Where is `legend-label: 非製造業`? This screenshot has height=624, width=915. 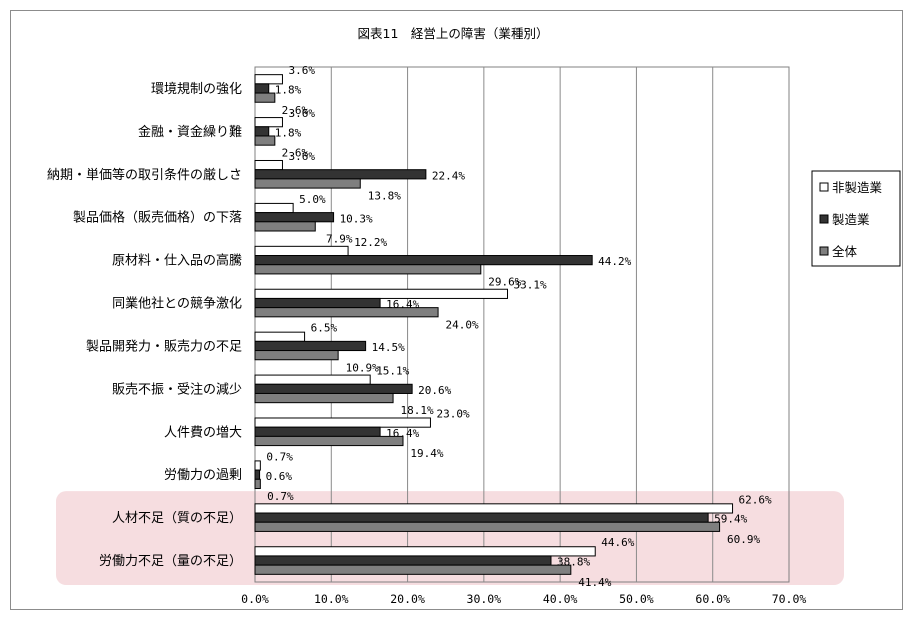
legend-label: 非製造業 is located at coordinates (857, 187).